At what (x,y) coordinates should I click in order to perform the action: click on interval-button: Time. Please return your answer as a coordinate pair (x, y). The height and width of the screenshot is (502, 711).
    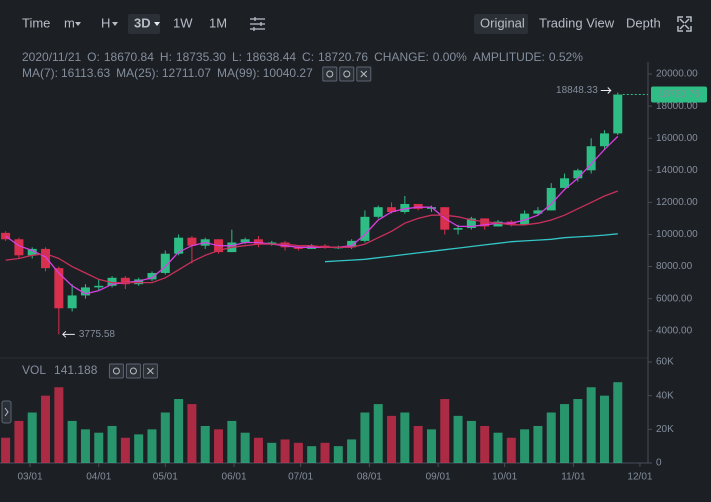
    Looking at the image, I should click on (36, 22).